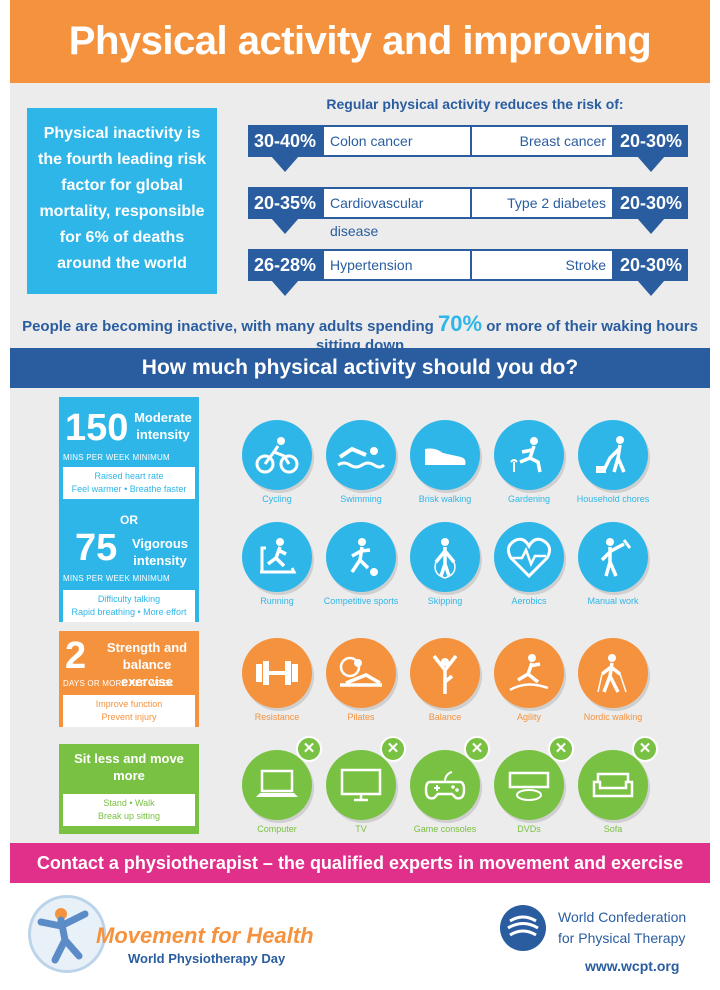  Describe the element at coordinates (129, 704) in the screenshot. I see `strength-benefit-1: Improve function` at that location.